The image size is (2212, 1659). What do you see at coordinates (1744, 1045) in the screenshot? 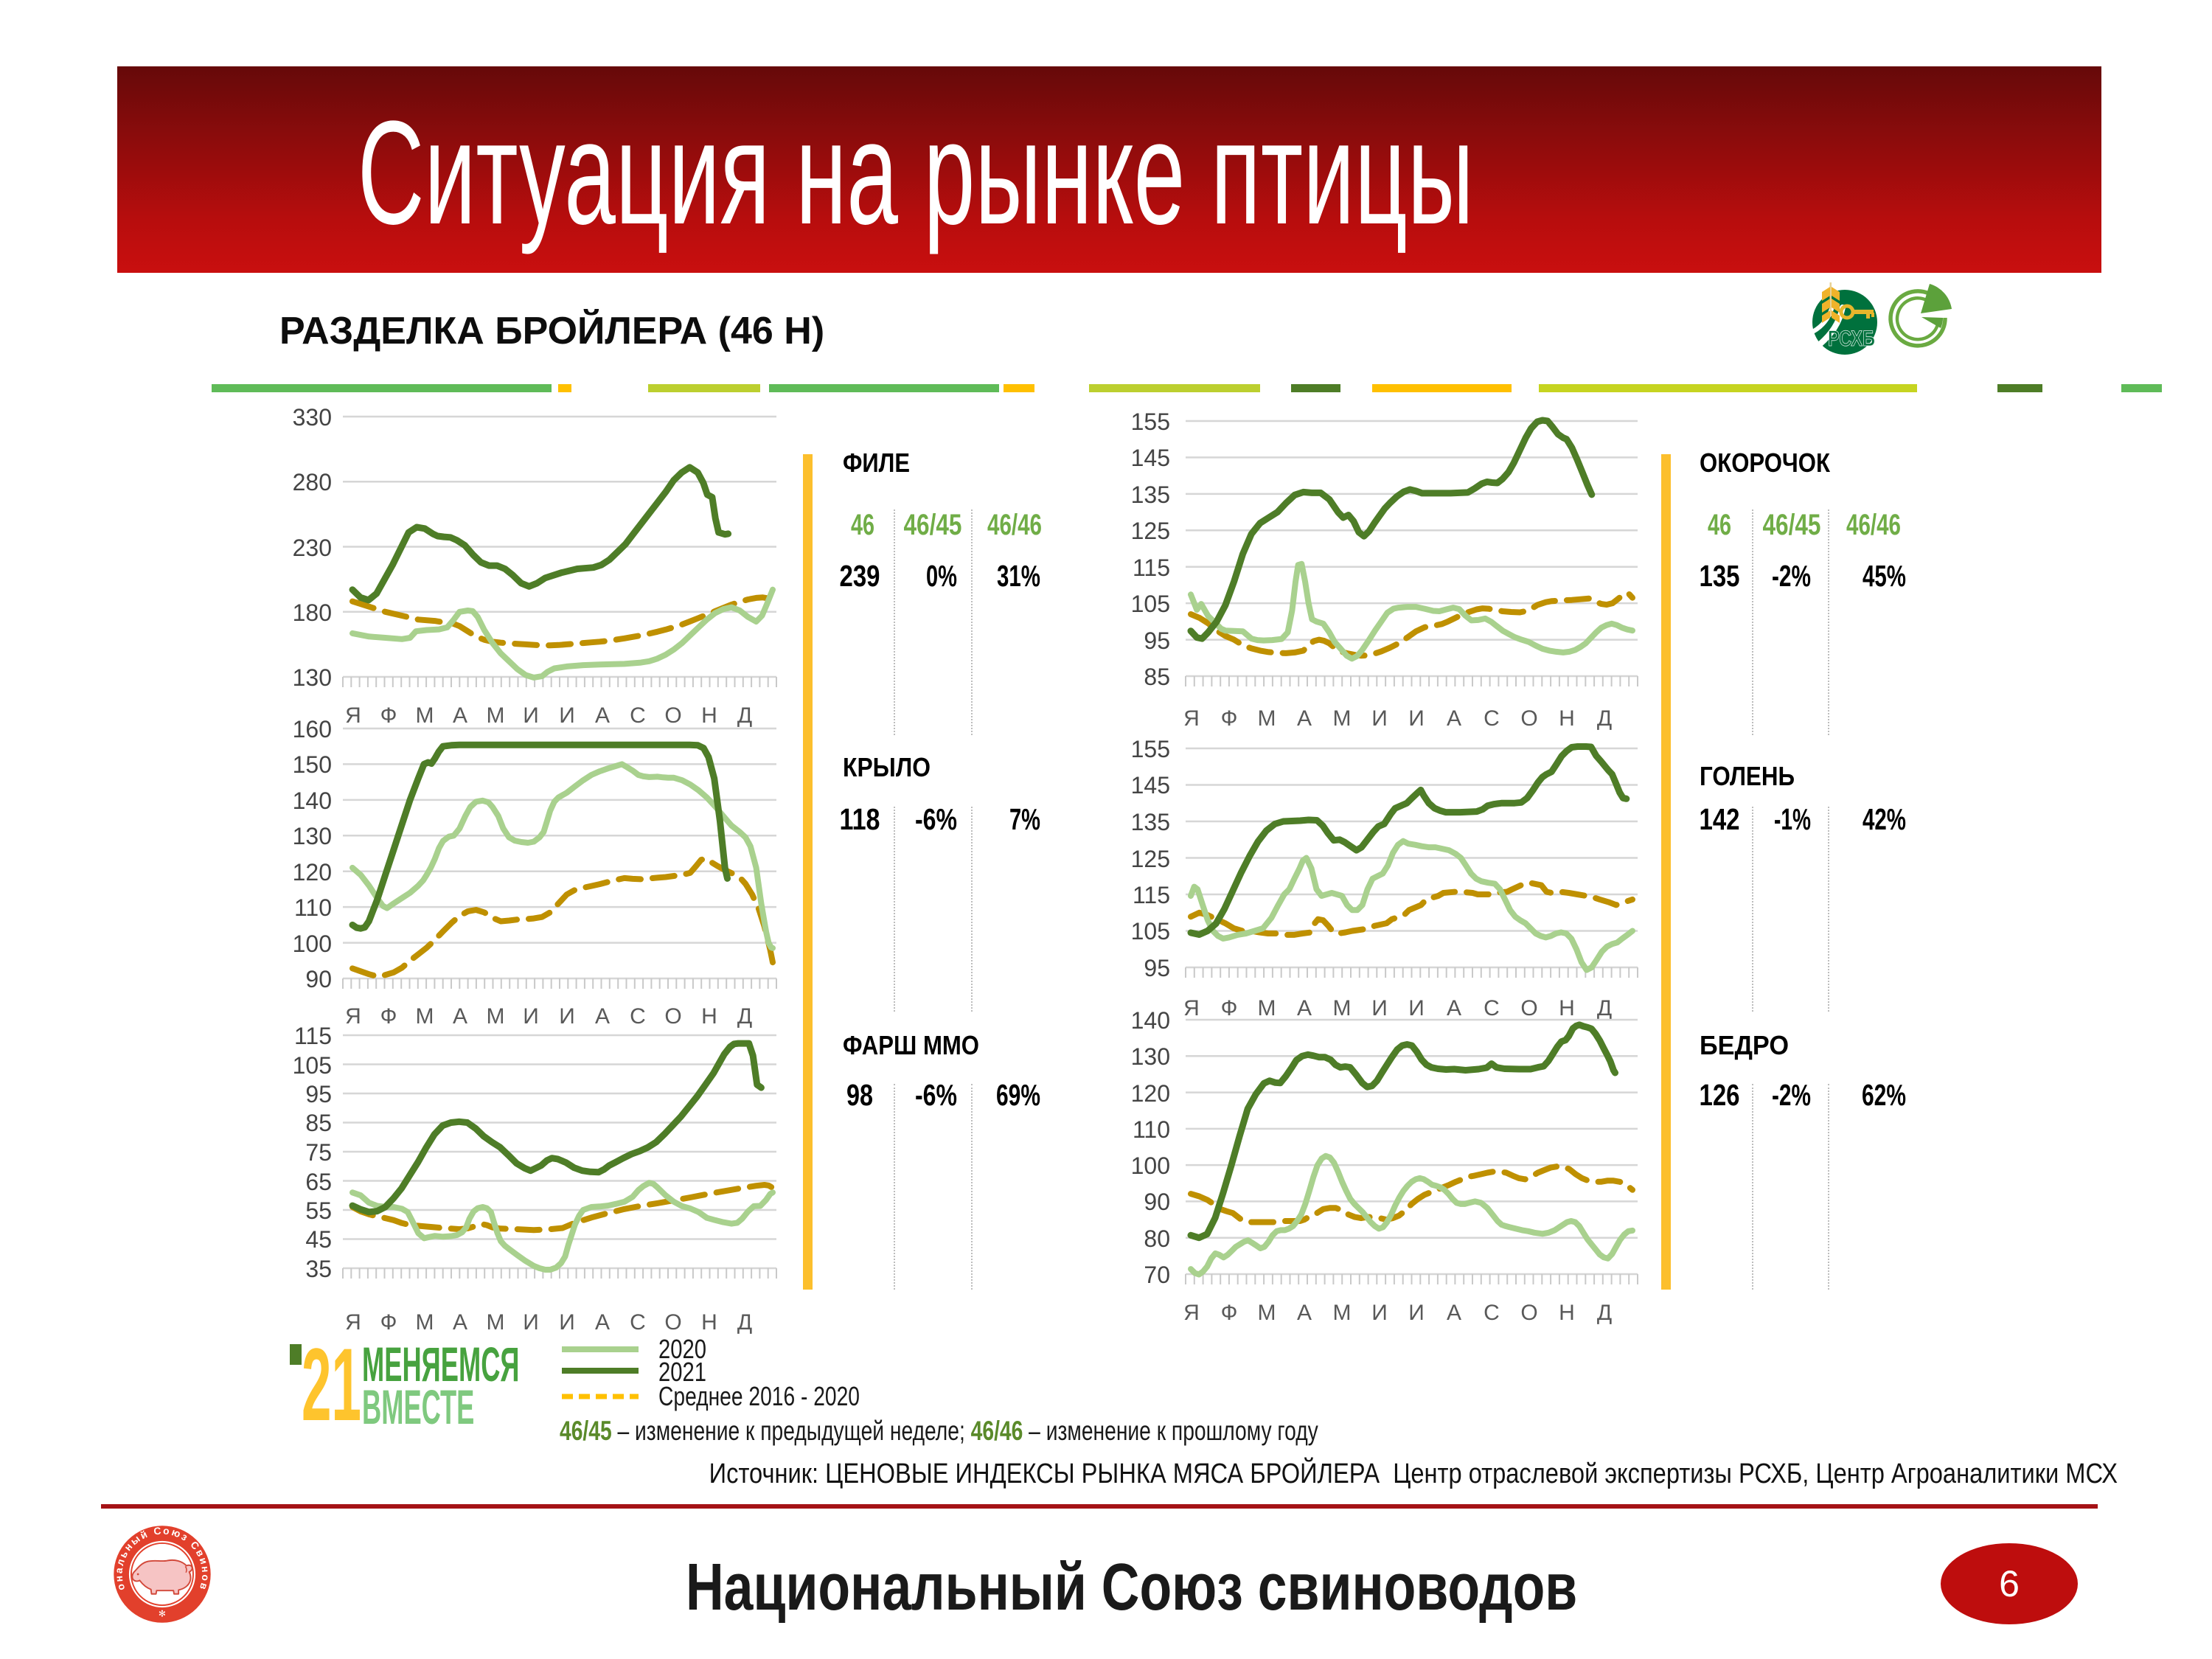
I see `svg-text: БЕДРО` at bounding box center [1744, 1045].